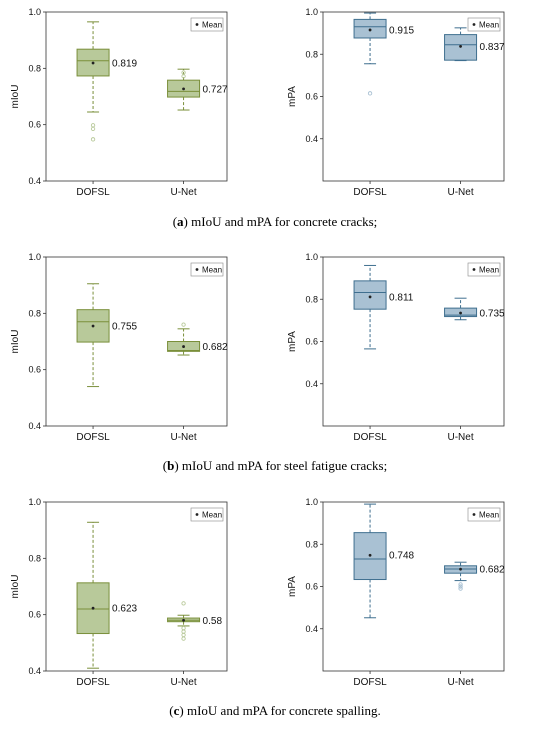 This screenshot has width=550, height=729. Describe the element at coordinates (370, 295) in the screenshot. I see `b-mpa-dofsl-box` at that location.